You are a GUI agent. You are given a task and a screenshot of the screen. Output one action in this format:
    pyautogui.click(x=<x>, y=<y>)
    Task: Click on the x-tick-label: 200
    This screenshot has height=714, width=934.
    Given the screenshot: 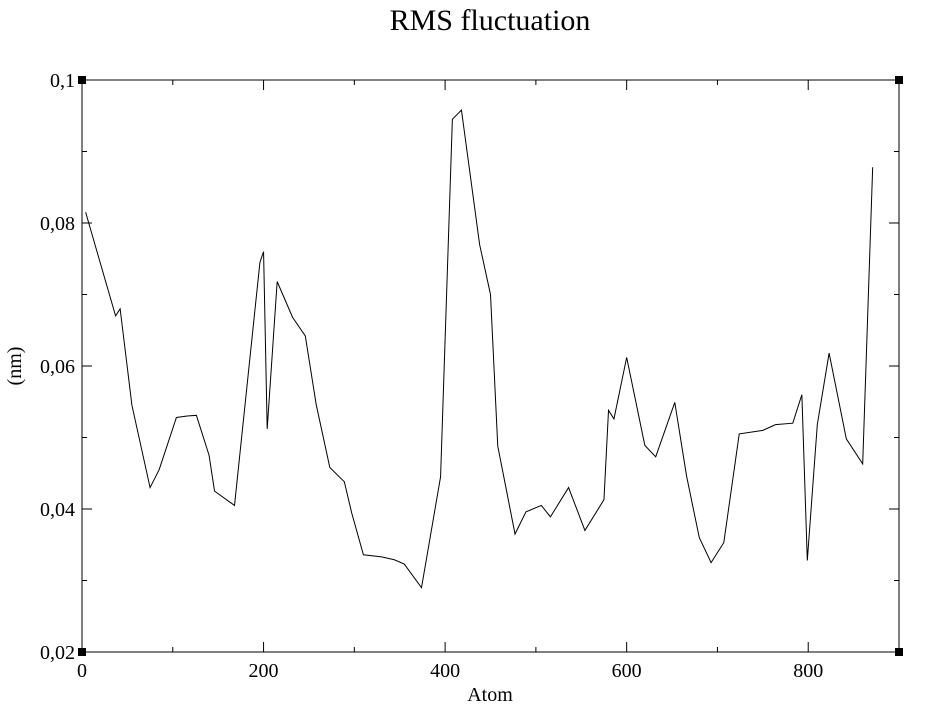 What is the action you would take?
    pyautogui.click(x=264, y=671)
    